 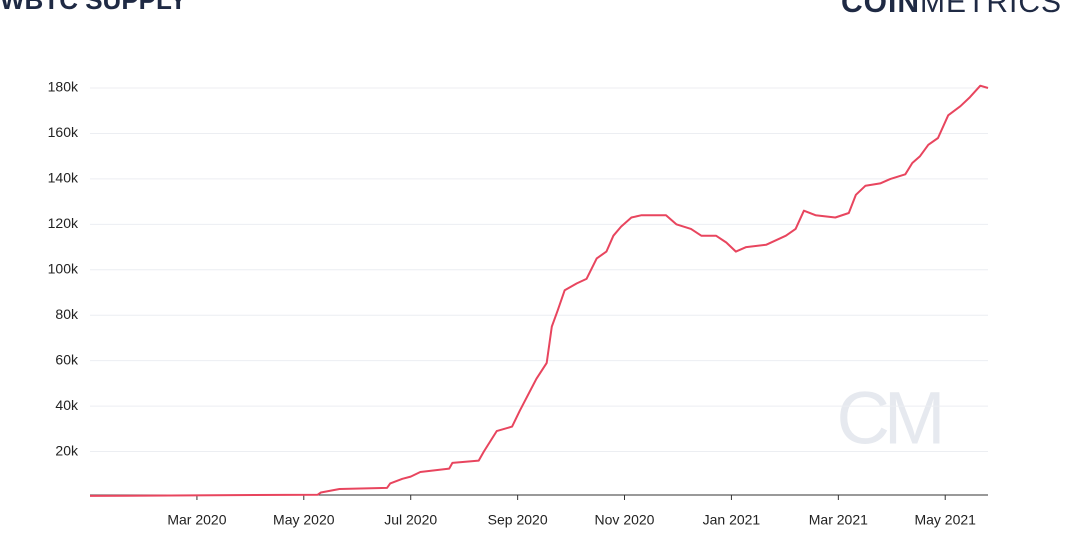 I want to click on x-tick-label: Mar 2020, so click(x=196, y=520).